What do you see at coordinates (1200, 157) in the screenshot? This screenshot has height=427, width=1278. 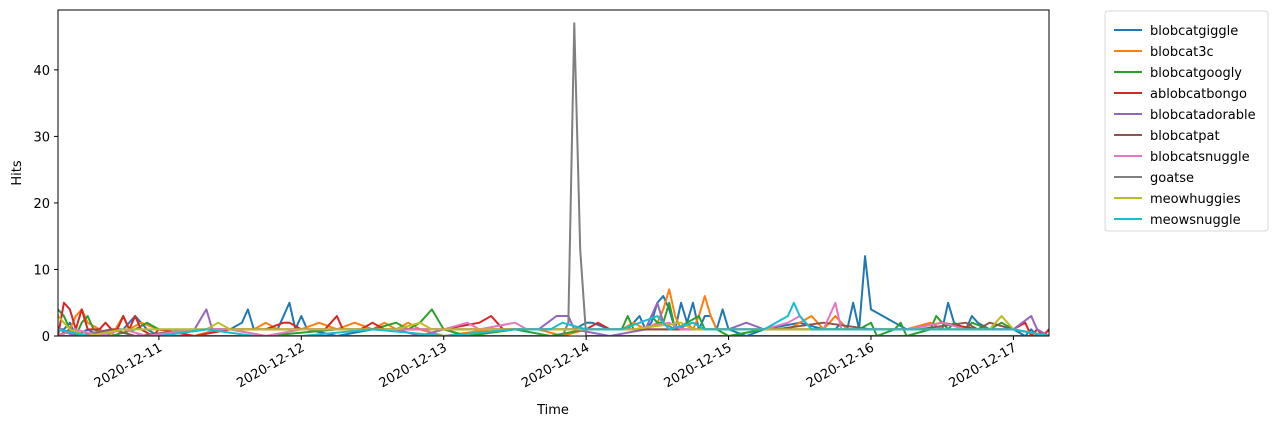 I see `legend-label-blobcatsnuggle: blobcatsnuggle` at bounding box center [1200, 157].